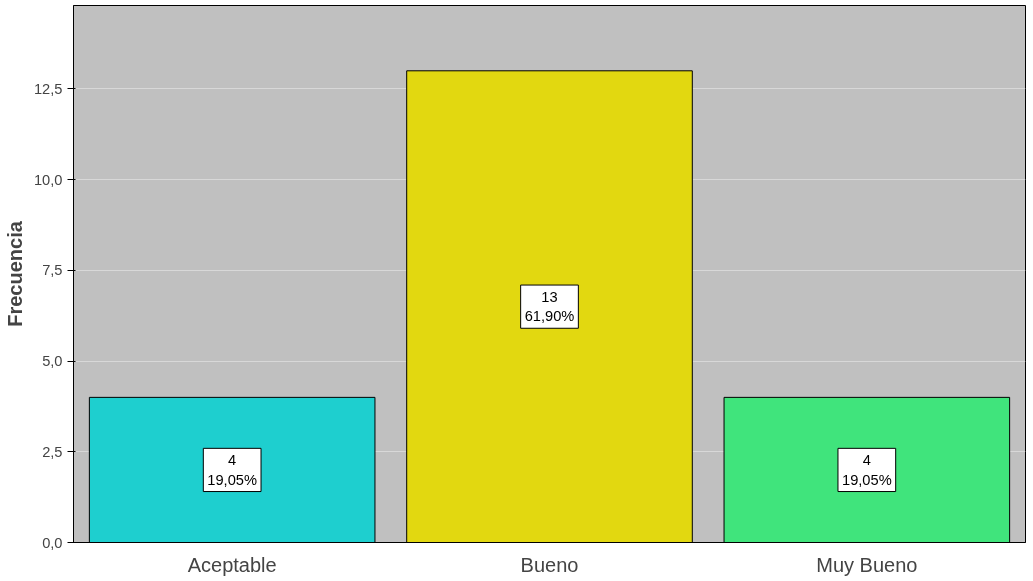  Describe the element at coordinates (549, 307) in the screenshot. I see `data-label: 13 61,90%` at that location.